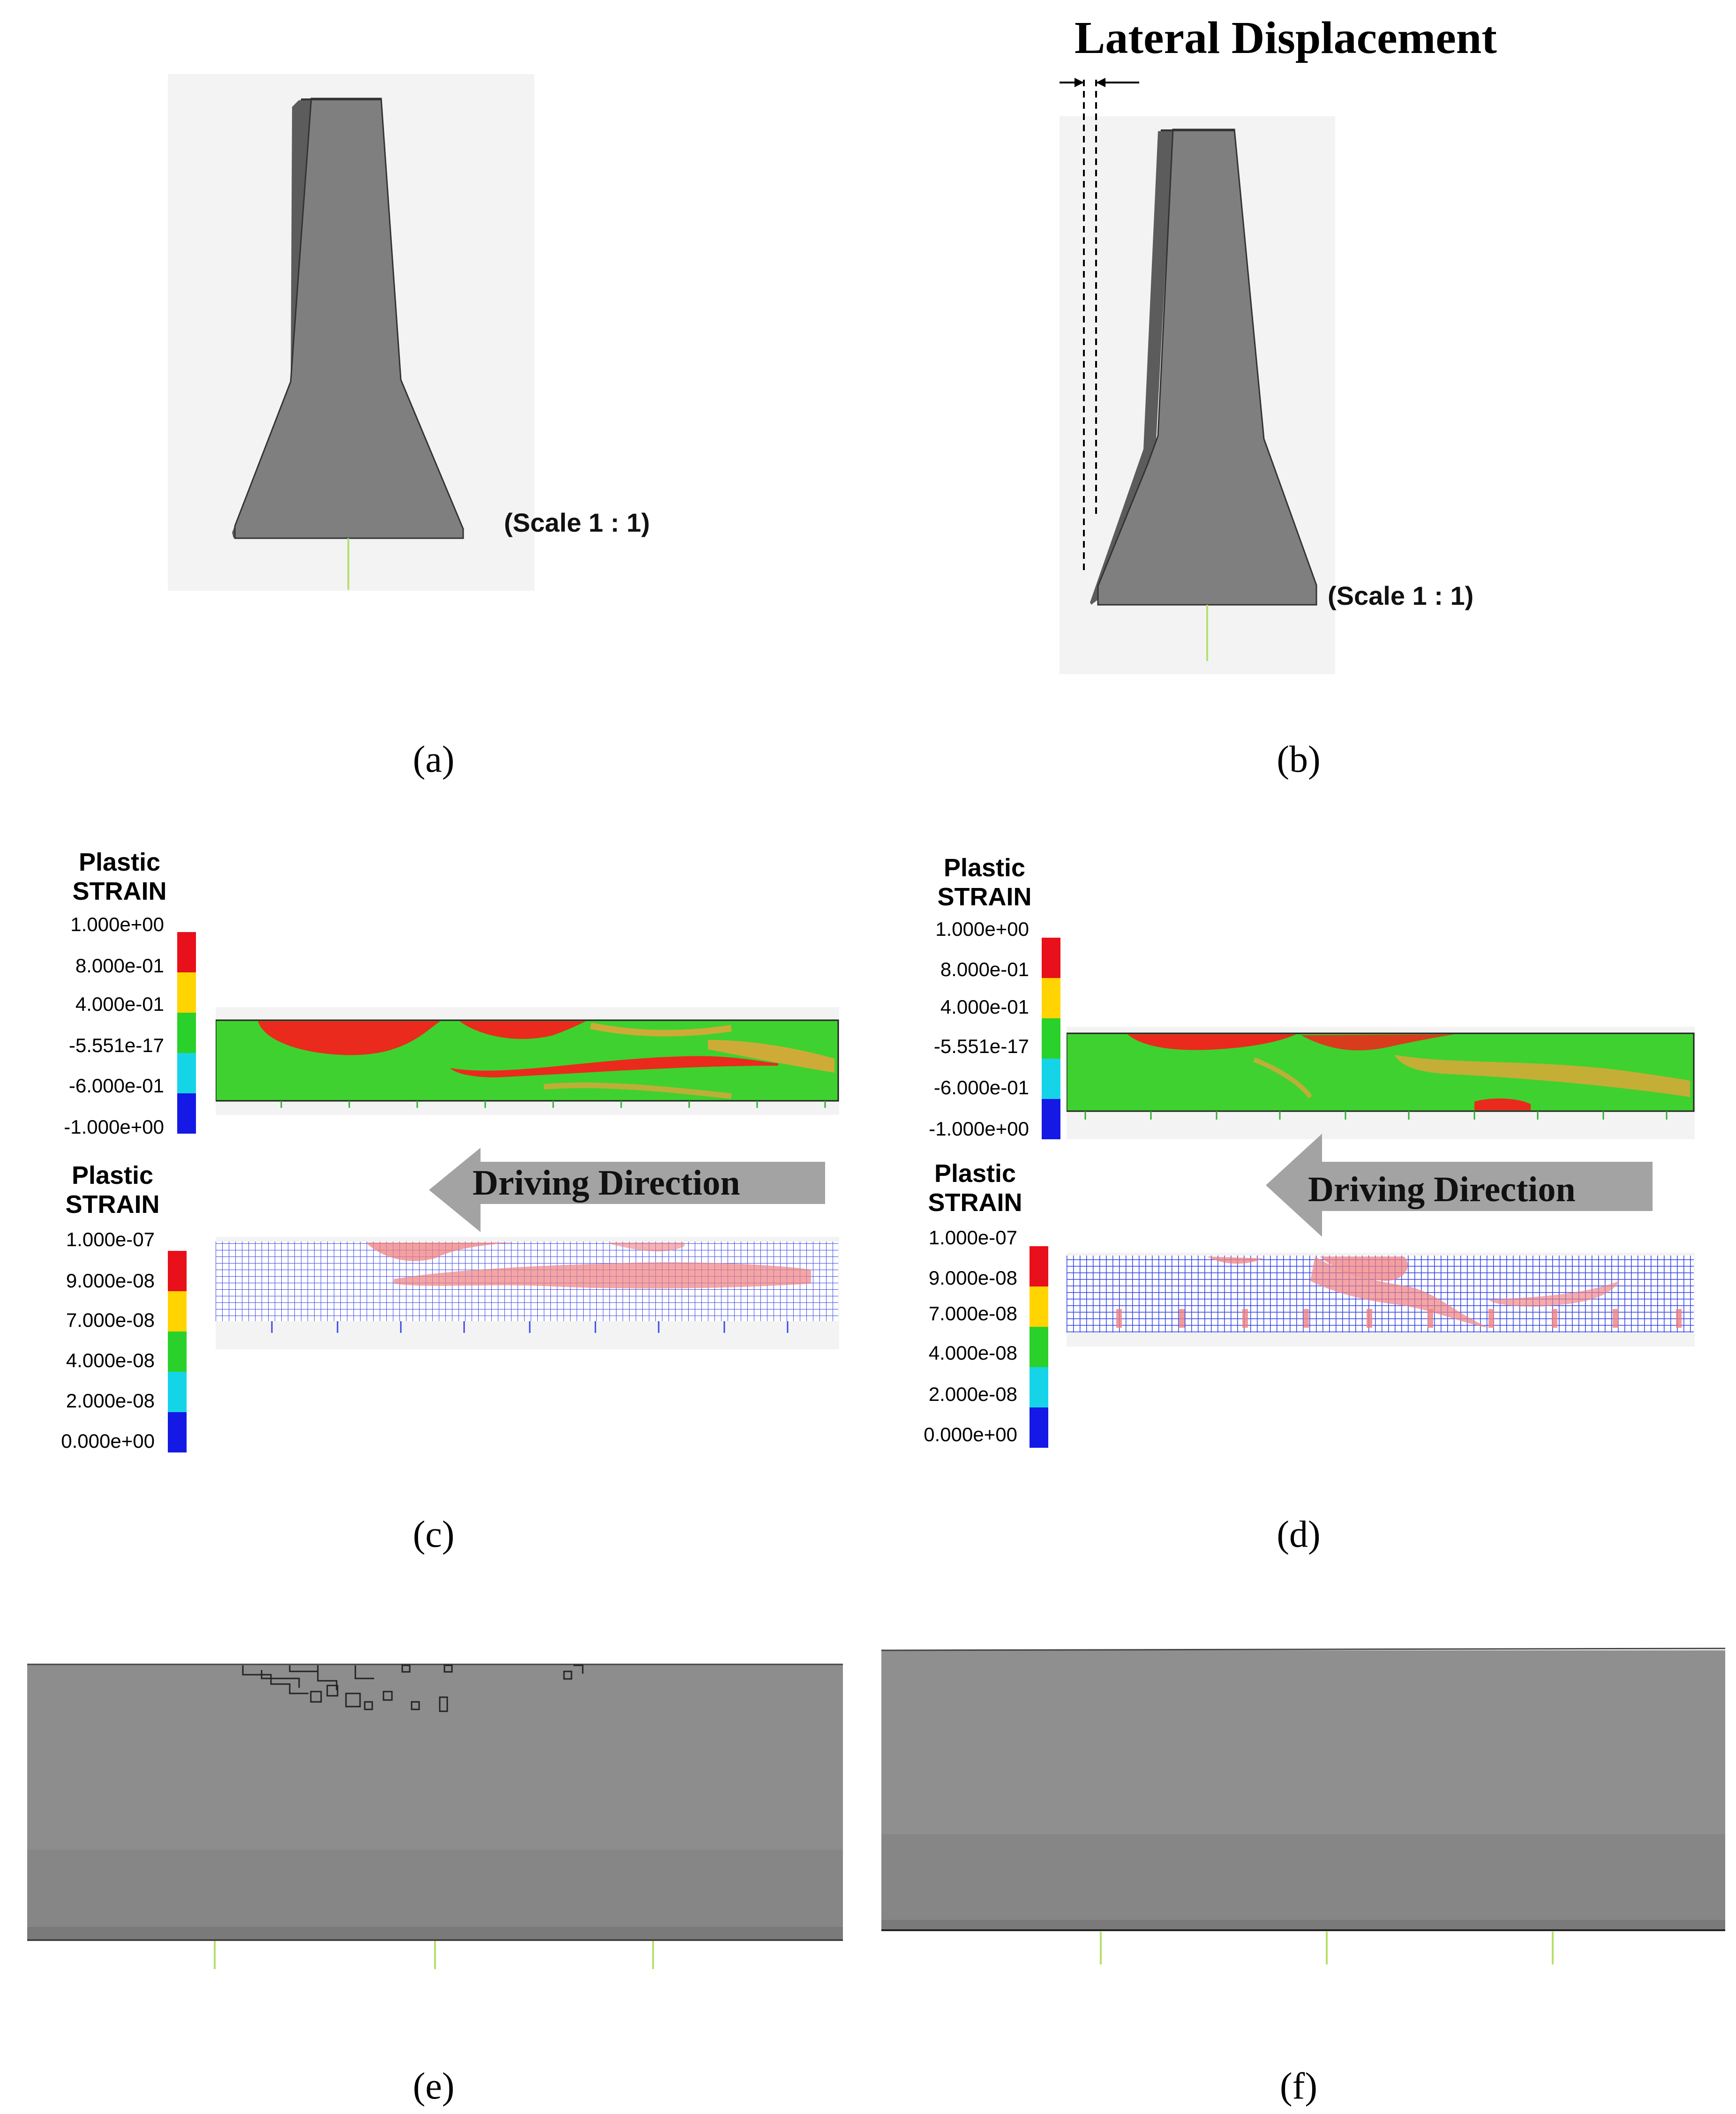  I want to click on panel-c-caption: (c), so click(434, 1534).